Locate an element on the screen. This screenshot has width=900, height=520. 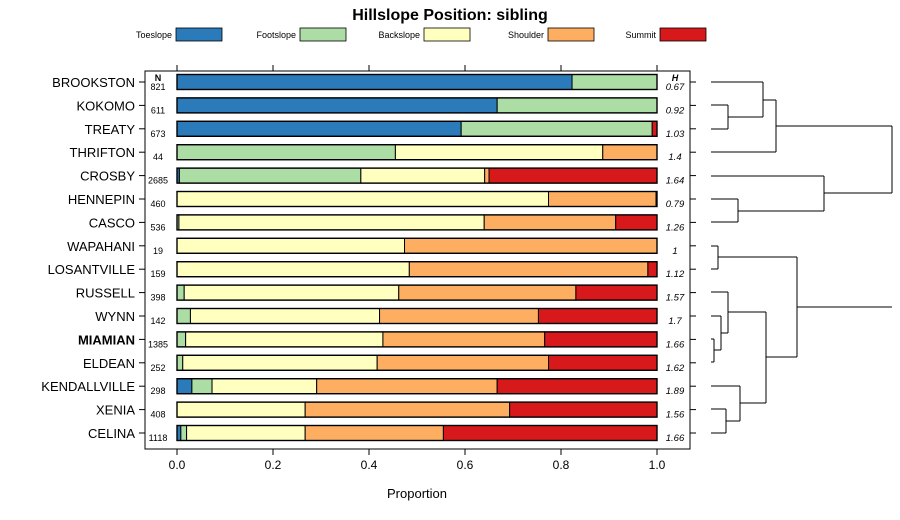
x-tick-label: 0.8 is located at coordinates (561, 465).